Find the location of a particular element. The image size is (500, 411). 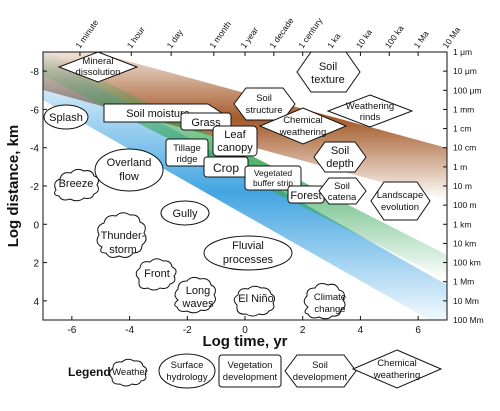

svg-text: Weathering is located at coordinates (370, 106).